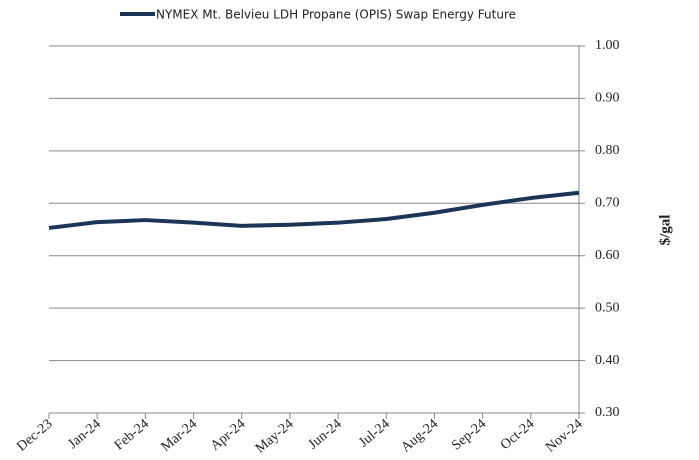 The image size is (699, 460). What do you see at coordinates (275, 437) in the screenshot?
I see `x-tick-label: May-24` at bounding box center [275, 437].